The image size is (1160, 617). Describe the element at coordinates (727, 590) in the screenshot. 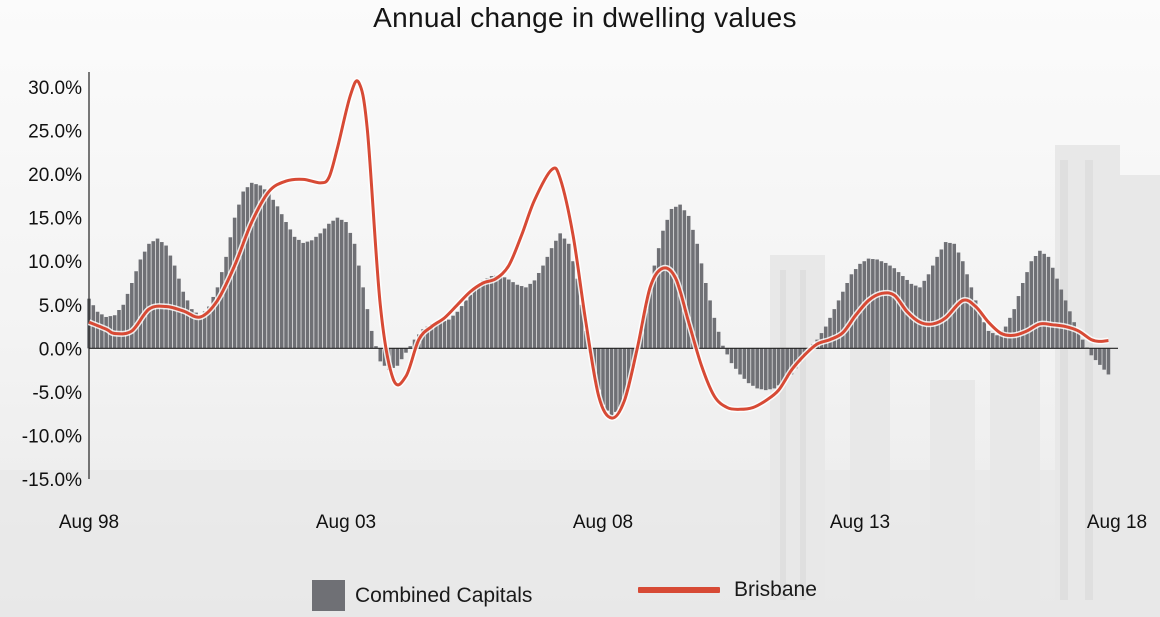

I see `legend-item-brisbane: Brisbane` at that location.